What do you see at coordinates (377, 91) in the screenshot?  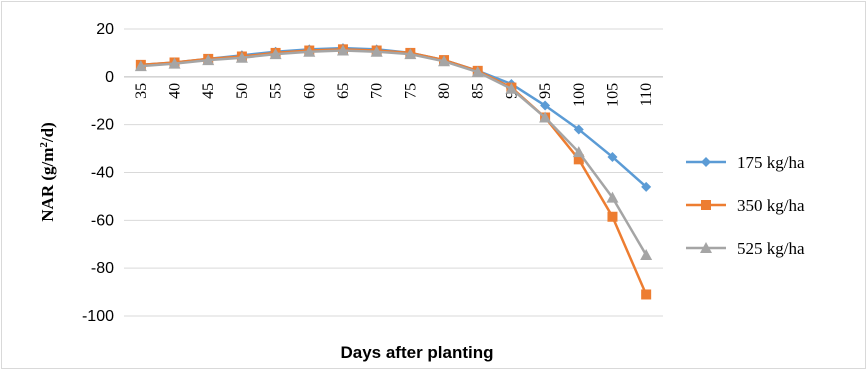 I see `x-tick-label: 70` at bounding box center [377, 91].